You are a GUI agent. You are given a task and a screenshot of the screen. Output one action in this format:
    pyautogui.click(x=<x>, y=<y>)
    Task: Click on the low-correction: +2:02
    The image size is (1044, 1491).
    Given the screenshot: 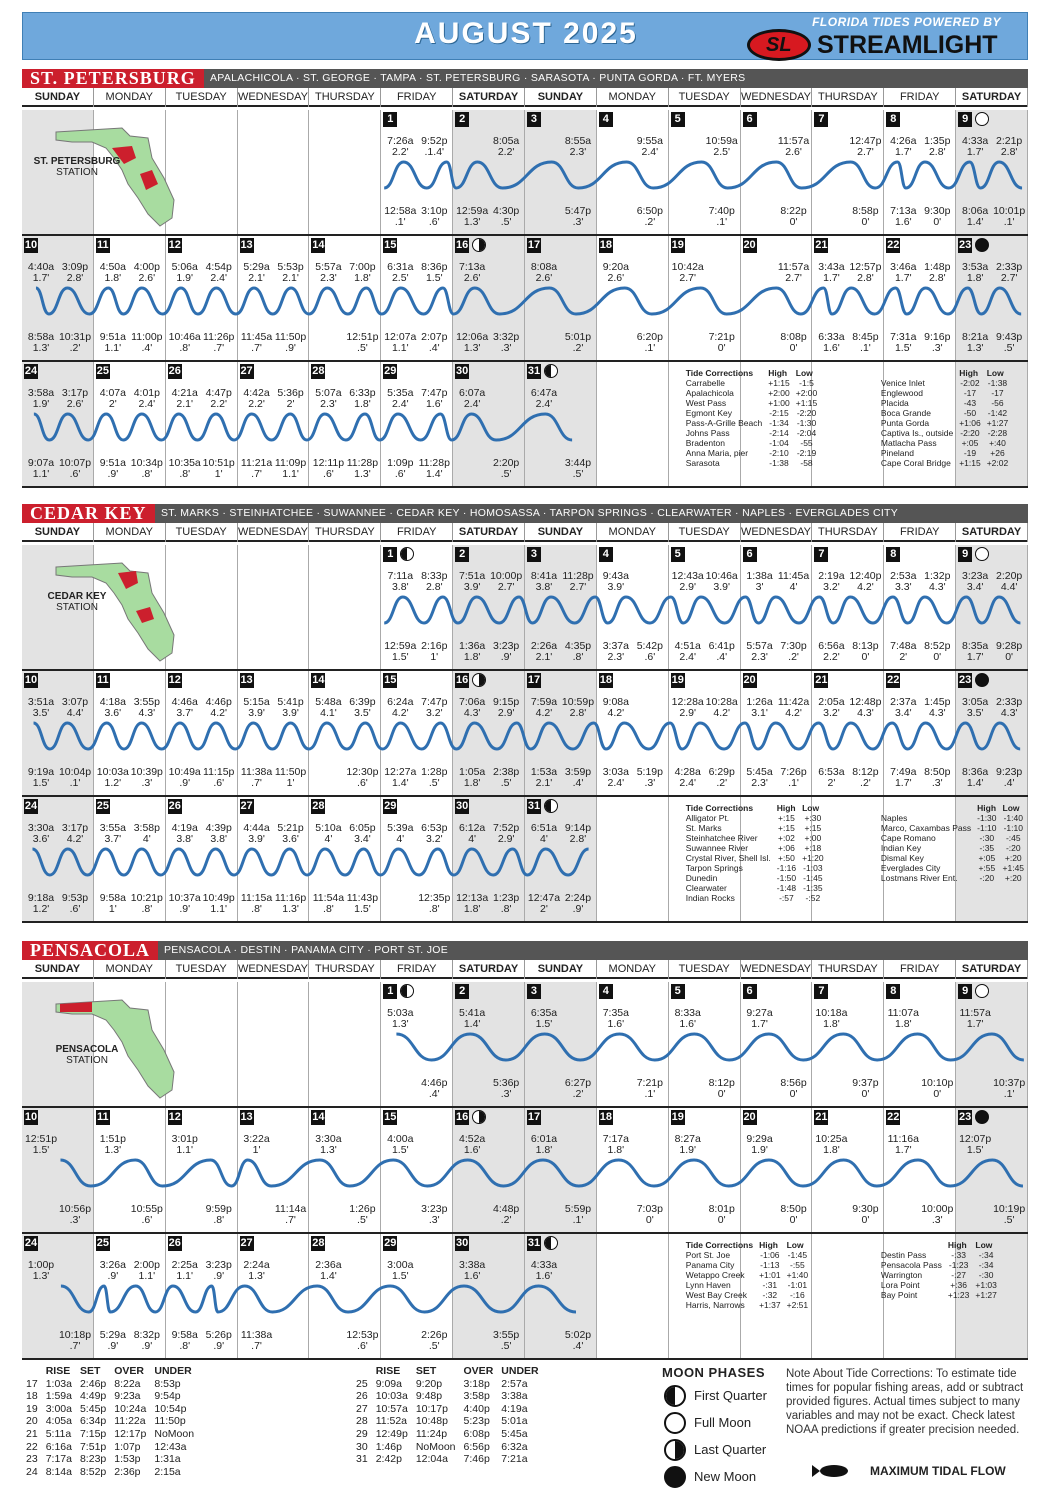 What is the action you would take?
    pyautogui.click(x=997, y=463)
    